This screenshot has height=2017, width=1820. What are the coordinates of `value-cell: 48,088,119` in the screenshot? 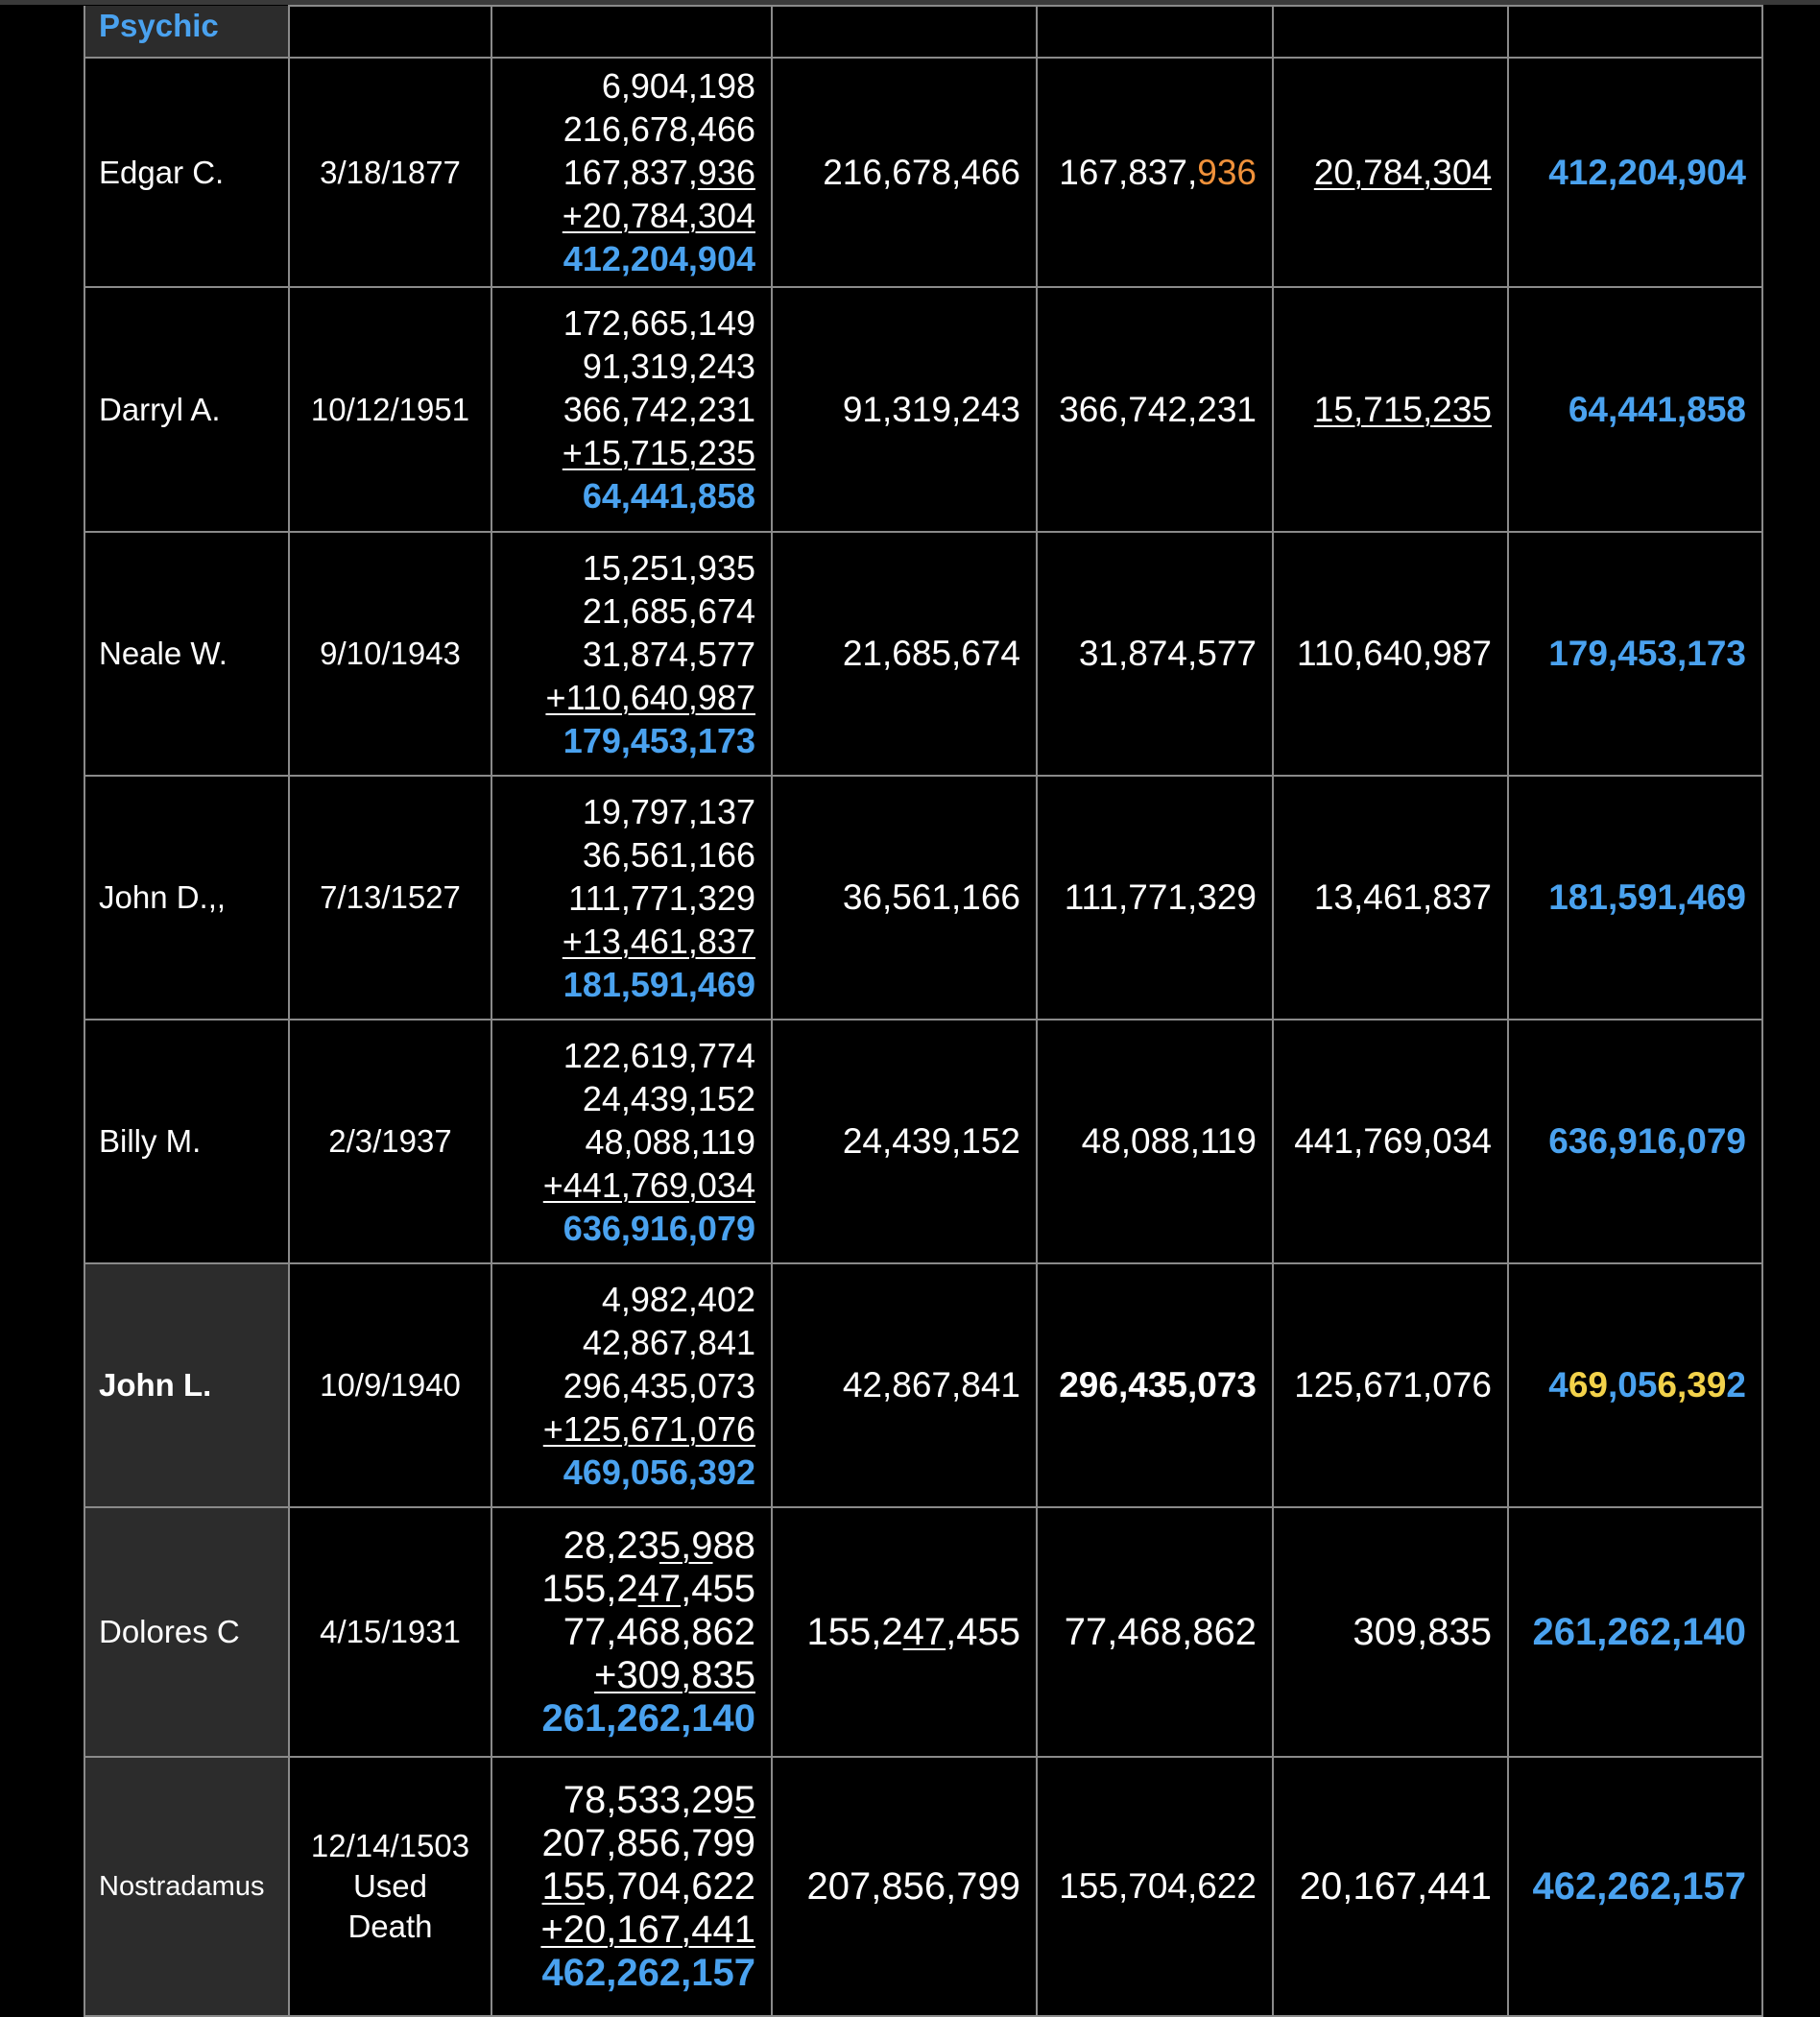 It's located at (1155, 1141).